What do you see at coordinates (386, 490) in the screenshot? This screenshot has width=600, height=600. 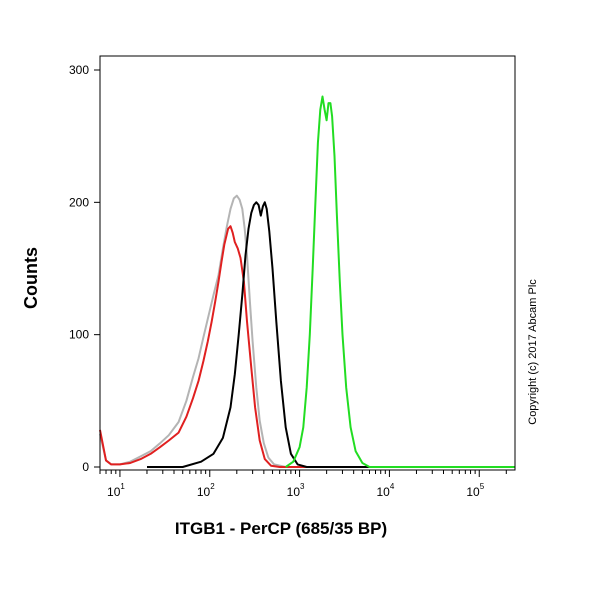 I see `x-tick-label: 10⁴` at bounding box center [386, 490].